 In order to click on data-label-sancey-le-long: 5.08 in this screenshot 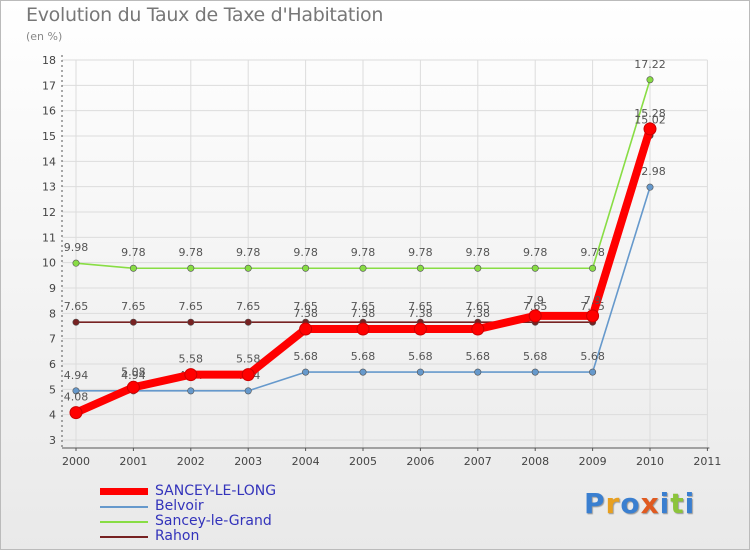, I will do `click(133, 371)`.